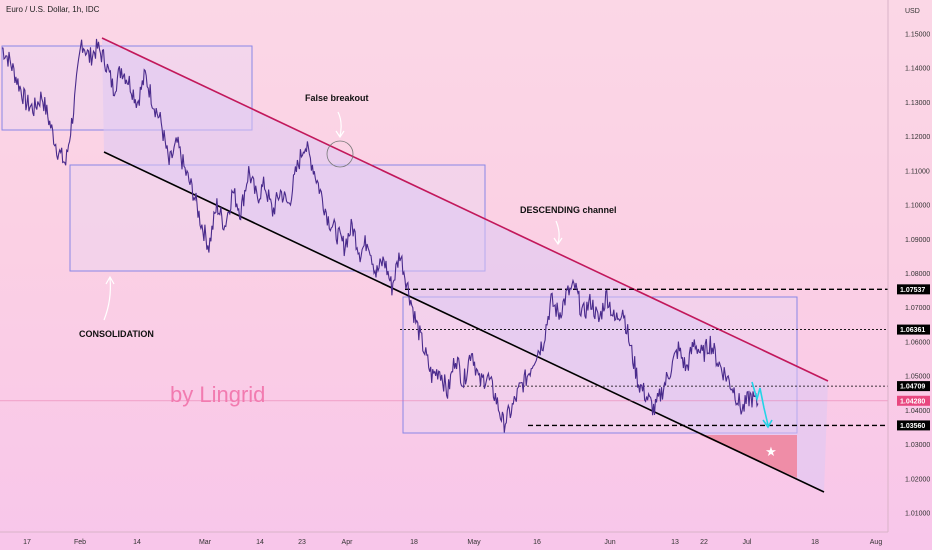 The height and width of the screenshot is (550, 932). I want to click on level-badge-label: 1.03560, so click(912, 426).